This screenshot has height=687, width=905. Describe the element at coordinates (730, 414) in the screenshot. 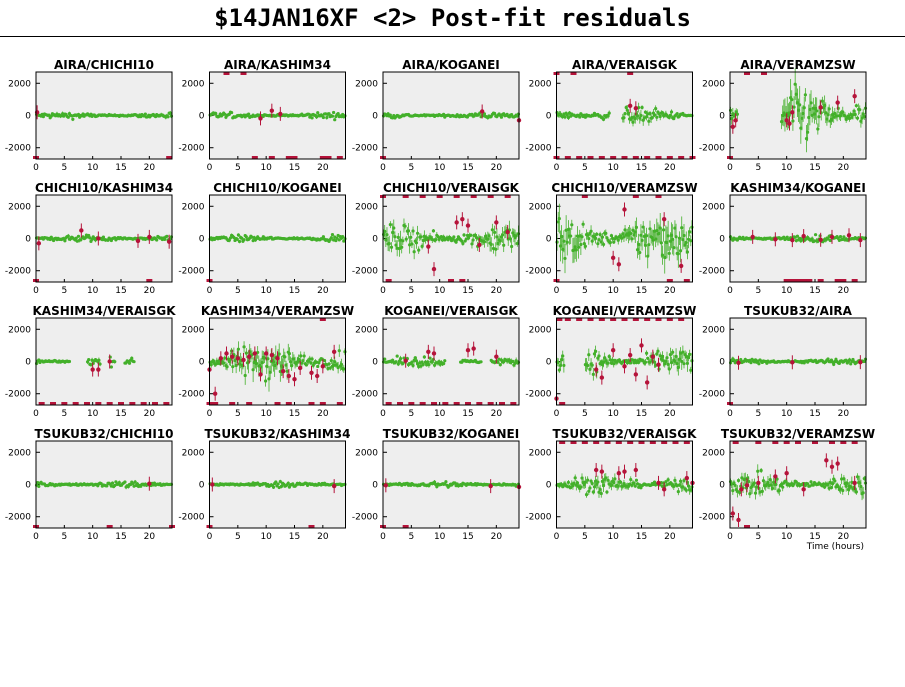

I see `x-tick-label: 0` at that location.